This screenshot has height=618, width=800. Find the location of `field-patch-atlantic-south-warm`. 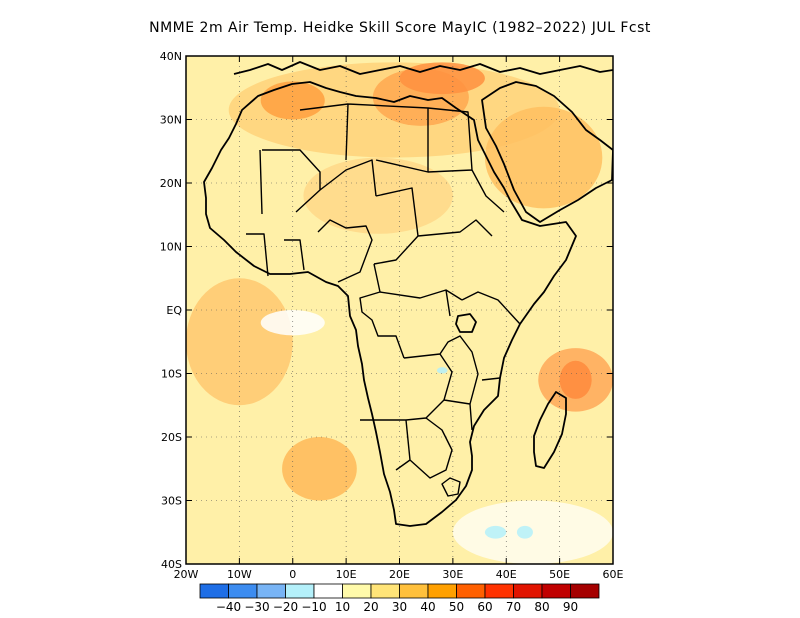

field-patch-atlantic-south-warm is located at coordinates (319, 469).